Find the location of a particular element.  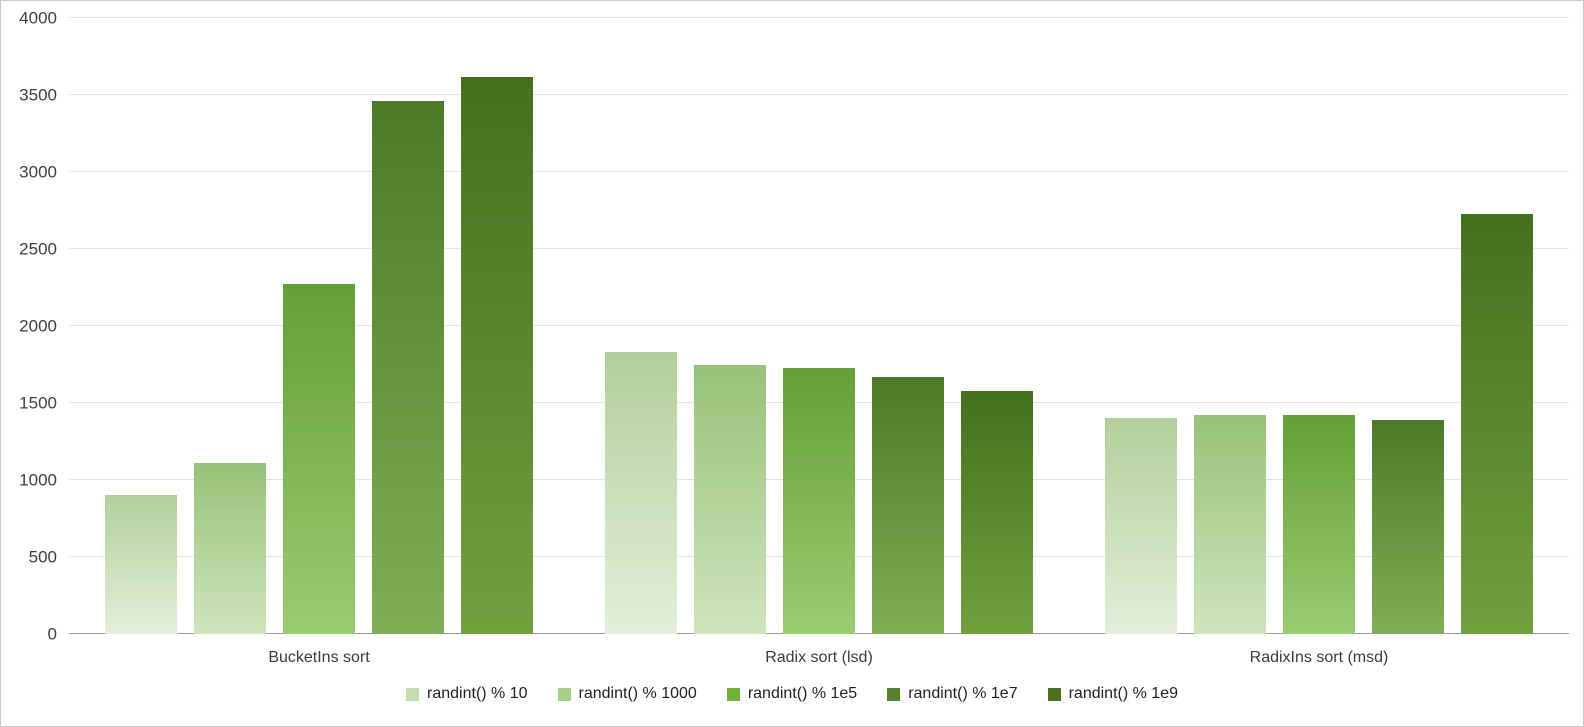

x-category-label: RadixIns sort (msd) is located at coordinates (1319, 657).